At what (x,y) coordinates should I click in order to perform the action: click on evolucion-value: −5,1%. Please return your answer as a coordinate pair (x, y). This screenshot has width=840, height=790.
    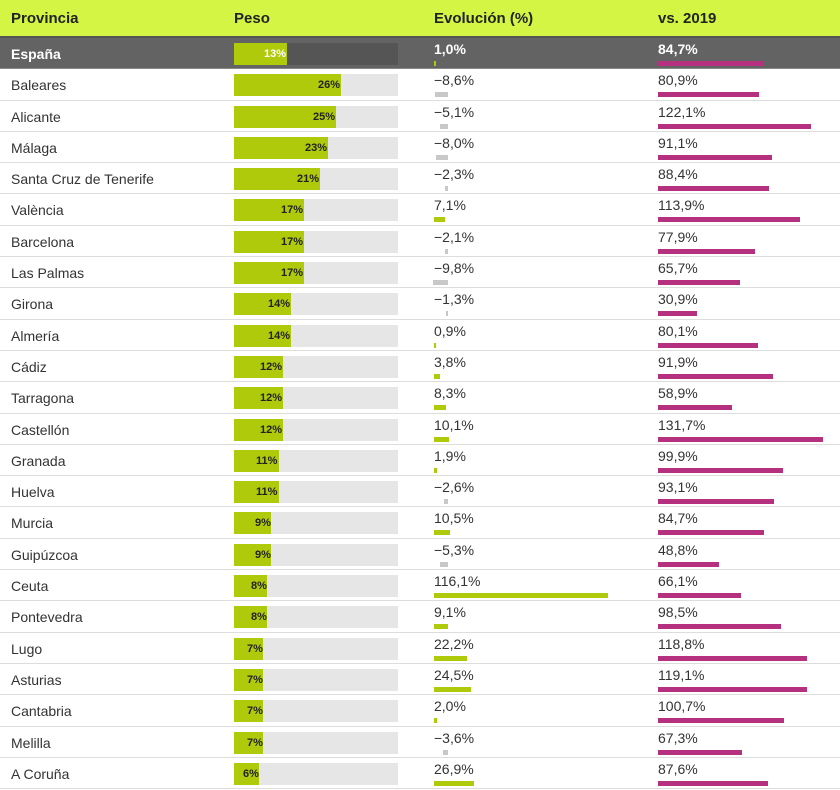
    Looking at the image, I should click on (454, 111).